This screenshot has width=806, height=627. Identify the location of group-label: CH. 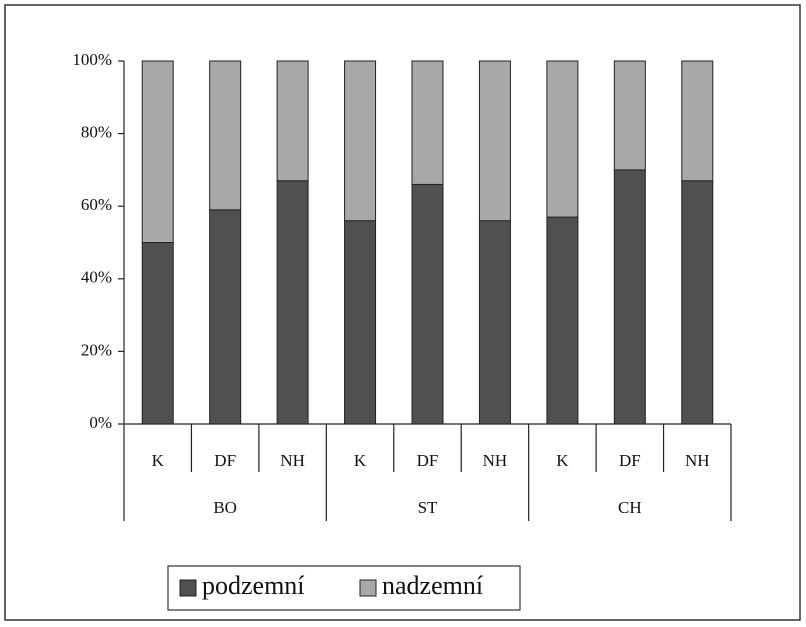
(630, 507).